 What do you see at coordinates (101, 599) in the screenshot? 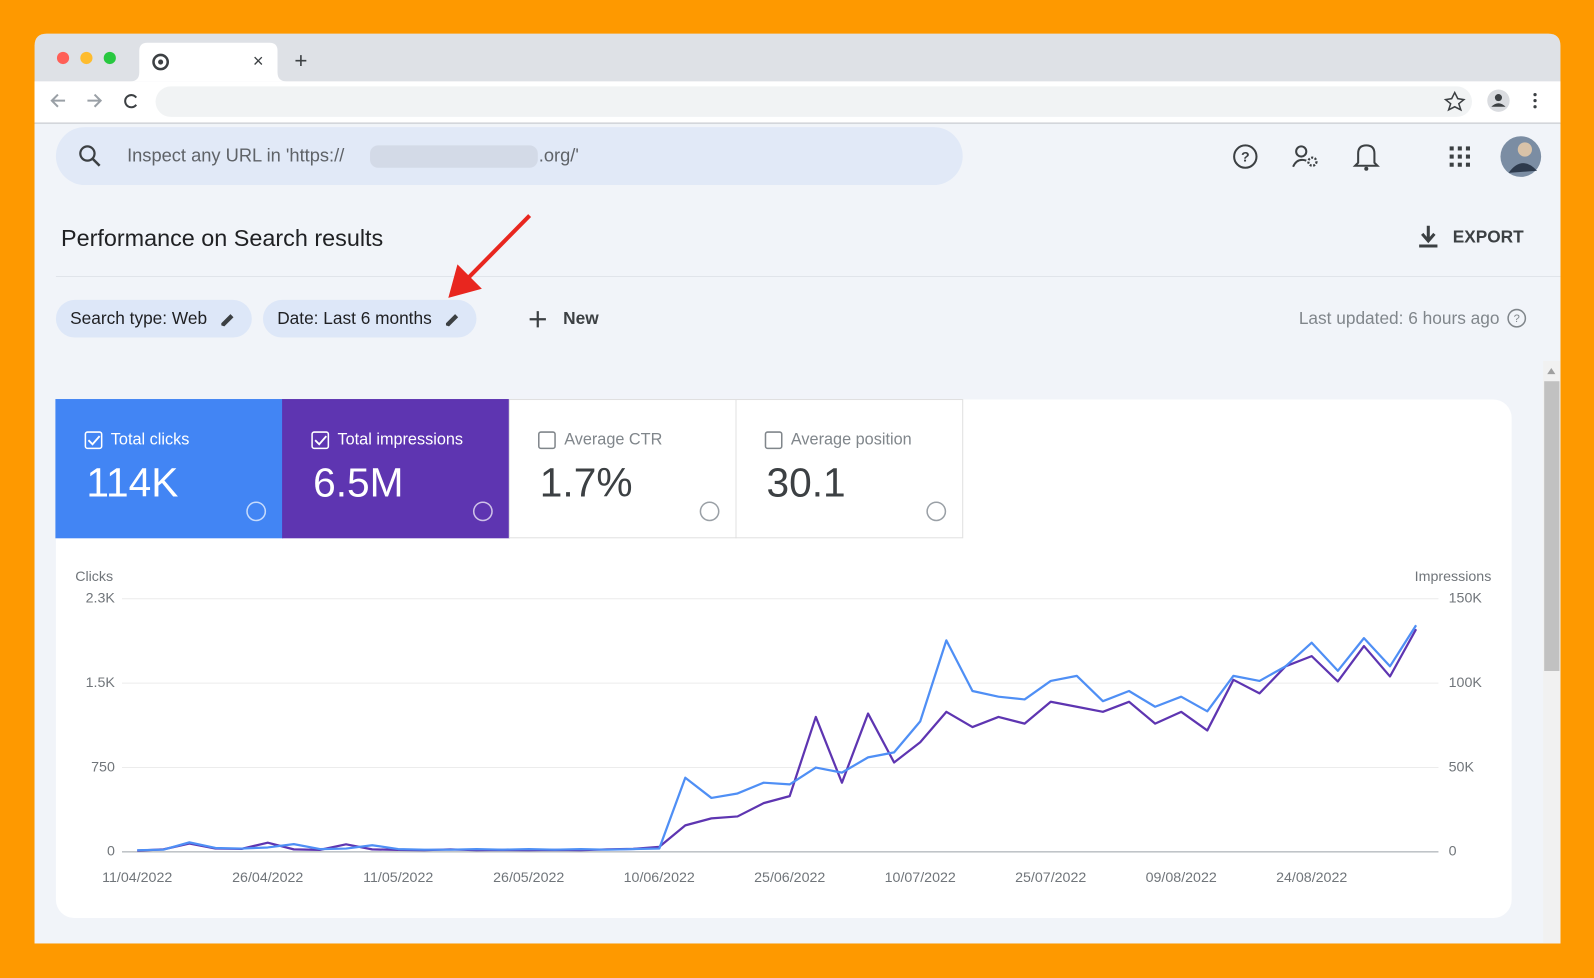
I see `y-tick-label: 2.3K` at bounding box center [101, 599].